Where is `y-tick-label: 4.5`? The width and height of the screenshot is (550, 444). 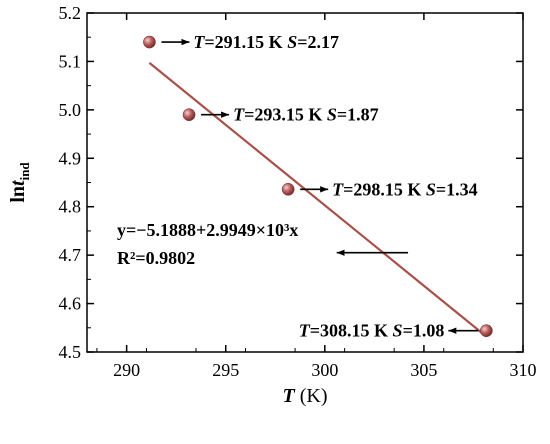
y-tick-label: 4.5 is located at coordinates (70, 352).